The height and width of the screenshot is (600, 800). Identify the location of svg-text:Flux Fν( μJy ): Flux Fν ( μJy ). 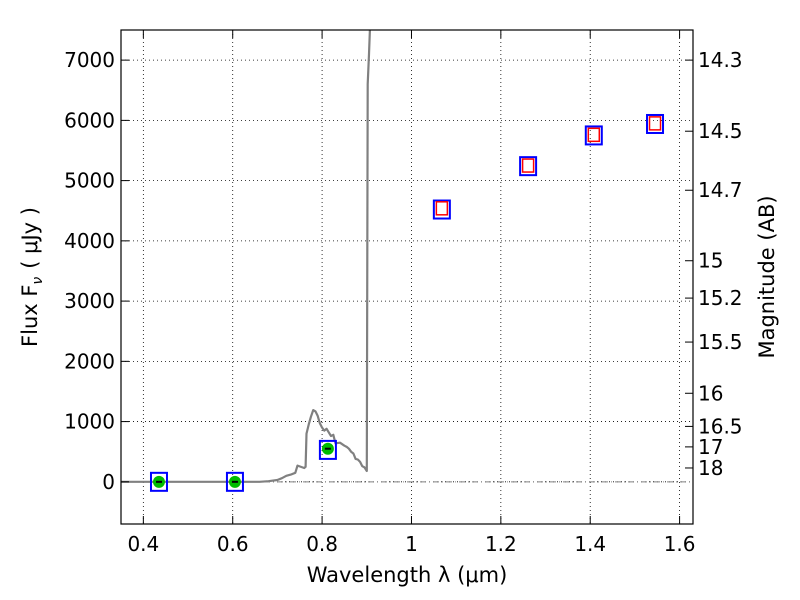
(32, 277).